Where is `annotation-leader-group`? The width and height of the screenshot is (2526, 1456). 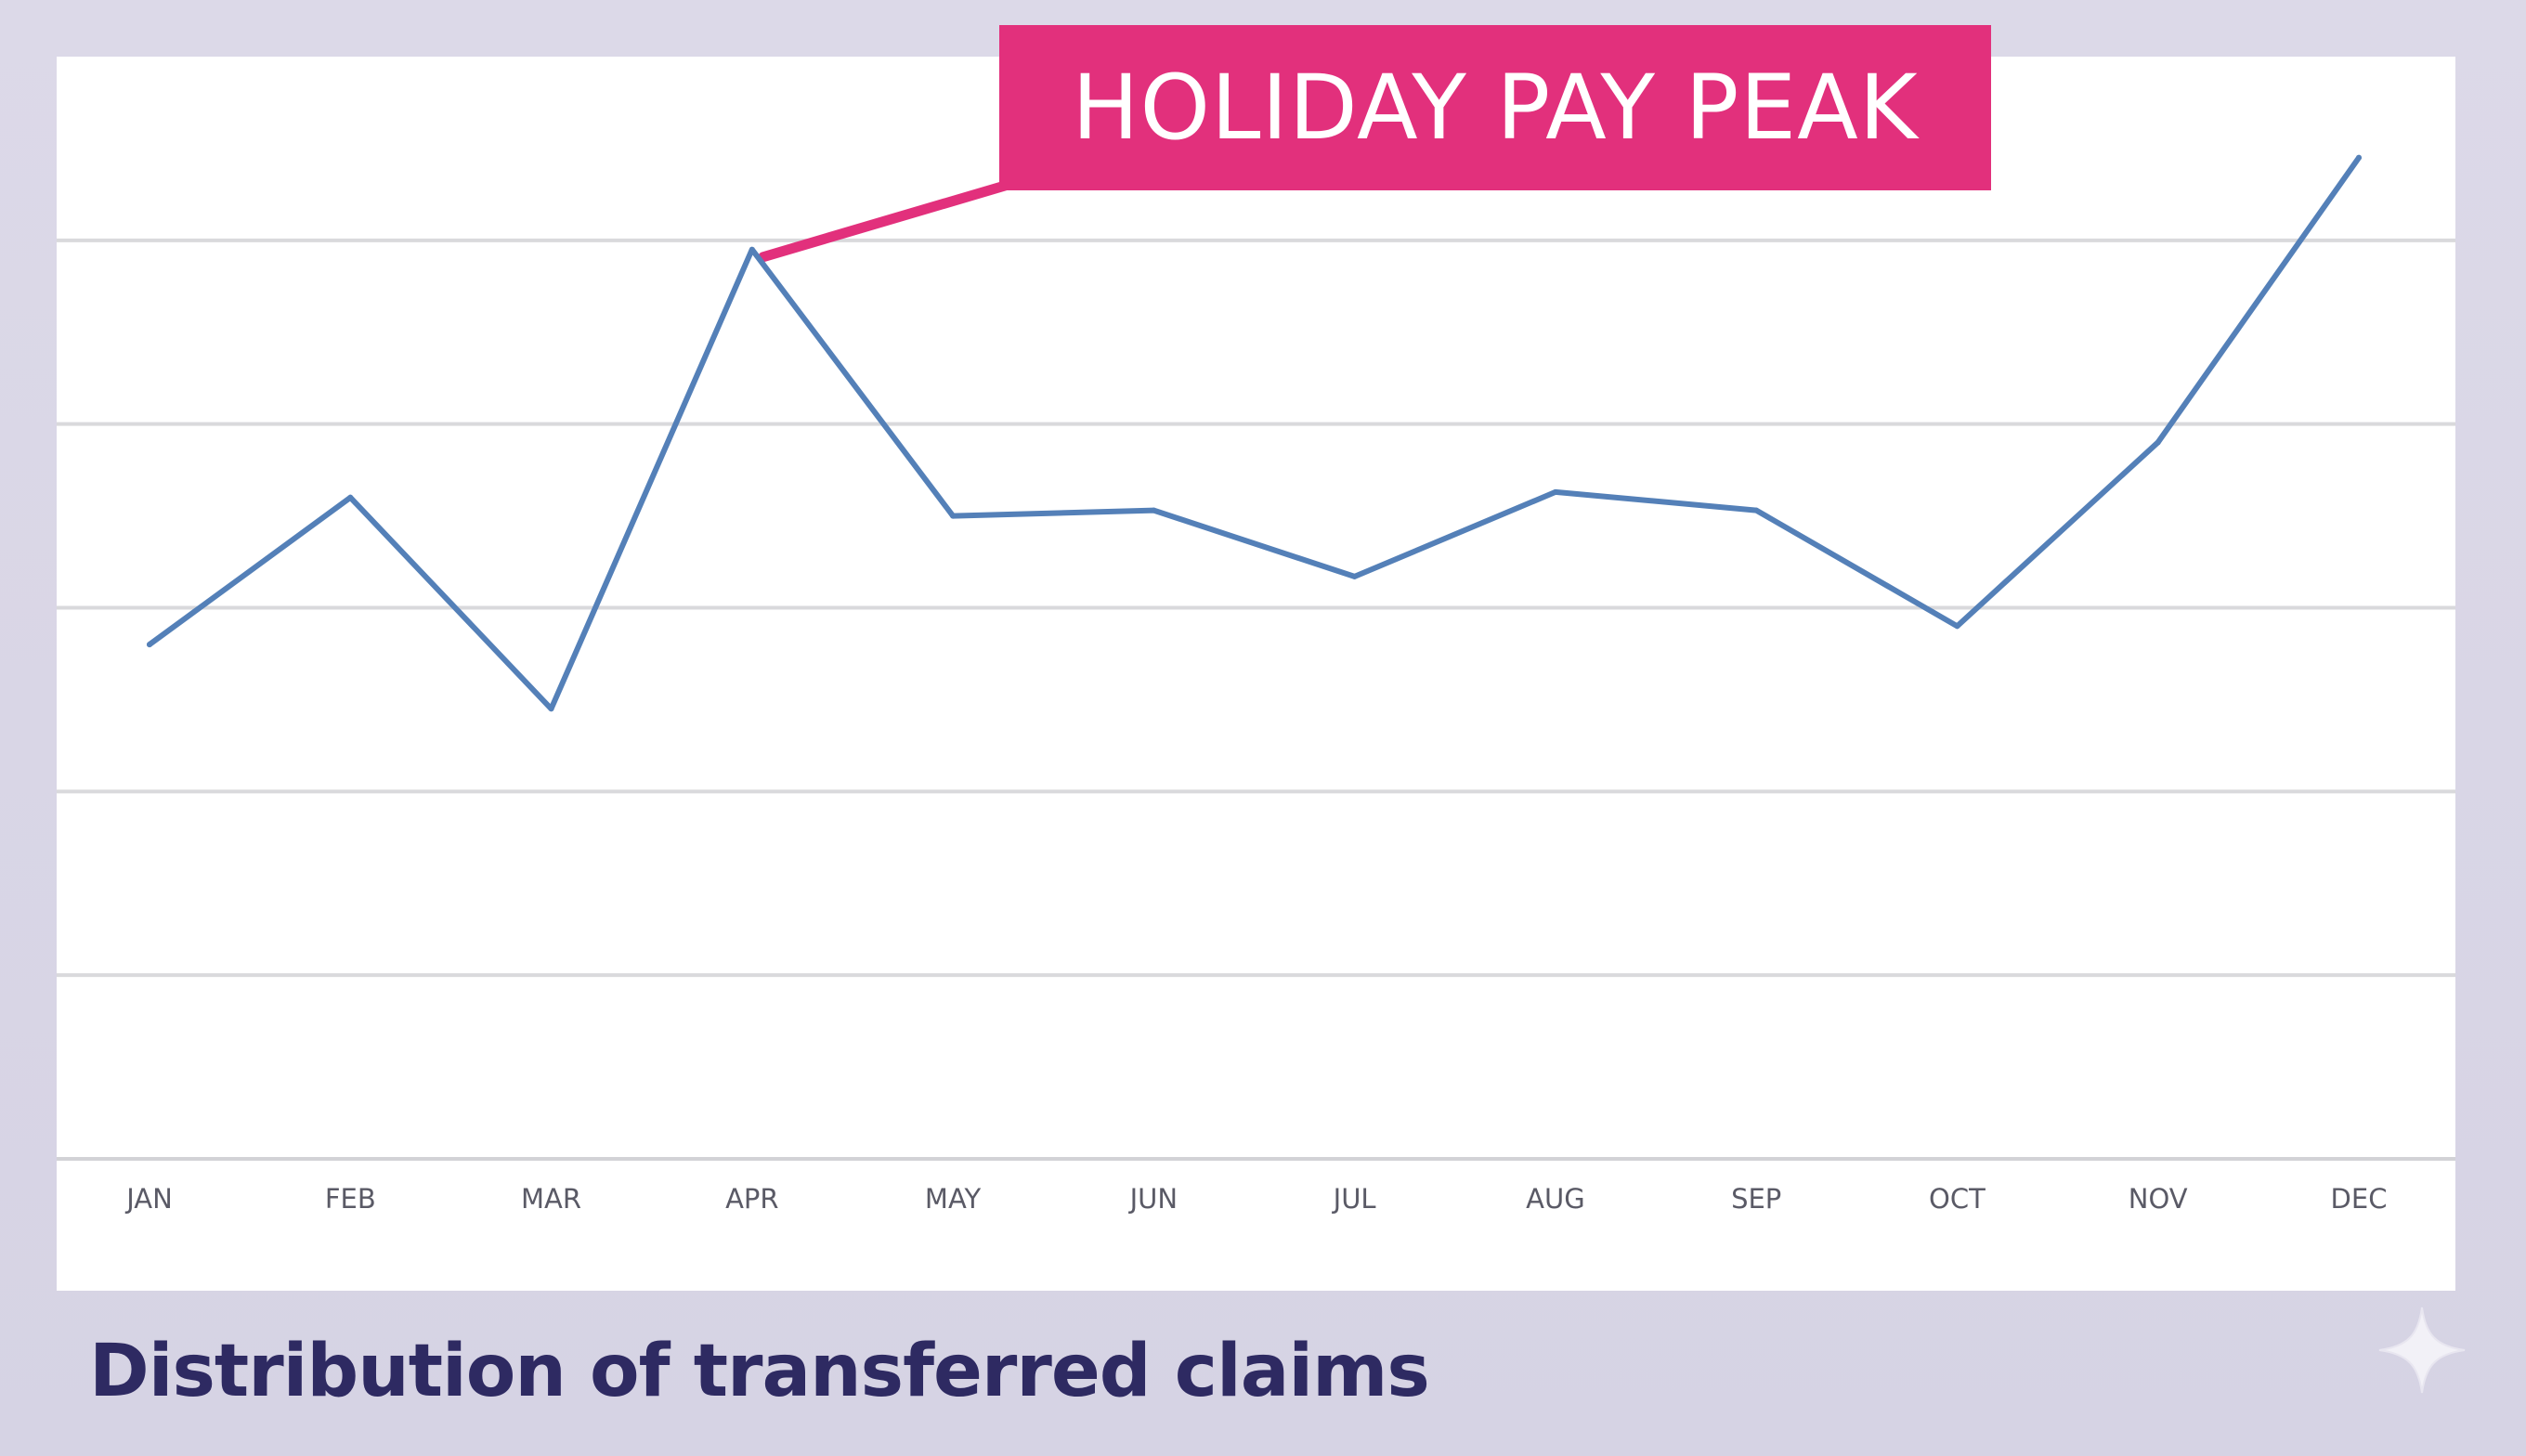 annotation-leader-group is located at coordinates (884, 221).